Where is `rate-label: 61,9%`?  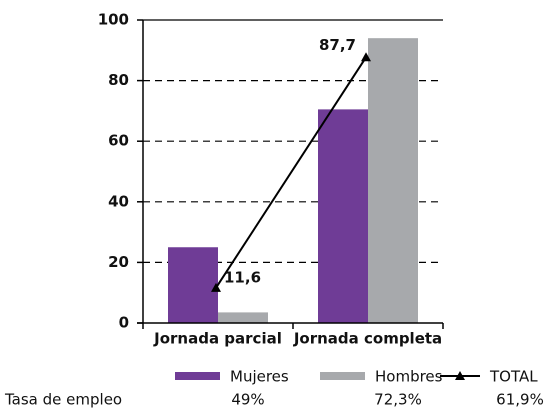
rate-label: 61,9% is located at coordinates (520, 400).